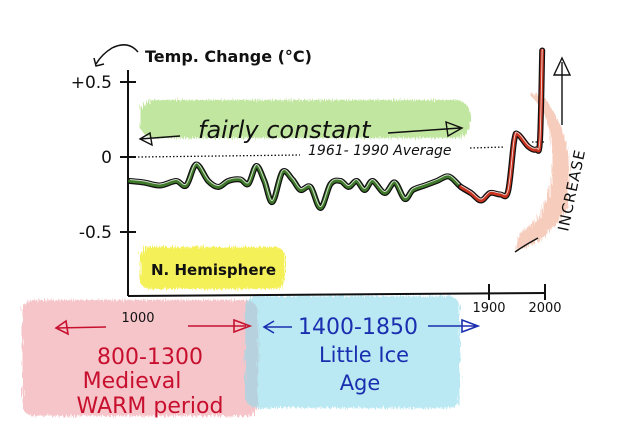 Image resolution: width=624 pixels, height=432 pixels. I want to click on ice-range: 1400-1850, so click(358, 327).